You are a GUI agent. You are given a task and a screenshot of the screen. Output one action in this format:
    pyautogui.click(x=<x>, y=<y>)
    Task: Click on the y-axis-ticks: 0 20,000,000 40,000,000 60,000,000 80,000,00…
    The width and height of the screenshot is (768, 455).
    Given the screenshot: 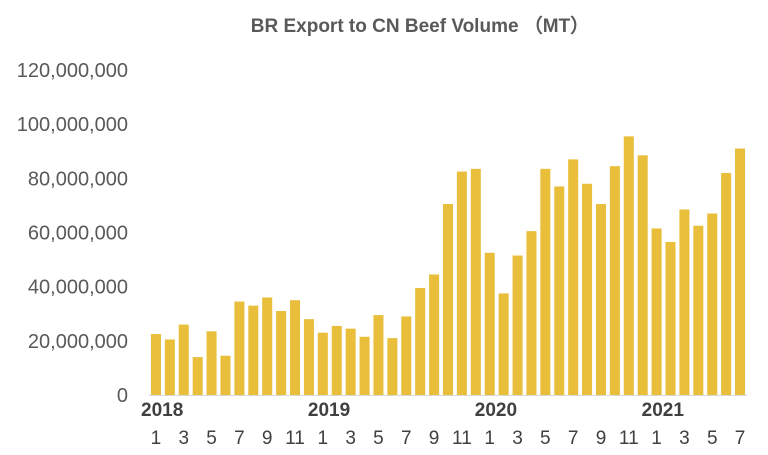 What is the action you would take?
    pyautogui.click(x=72, y=233)
    